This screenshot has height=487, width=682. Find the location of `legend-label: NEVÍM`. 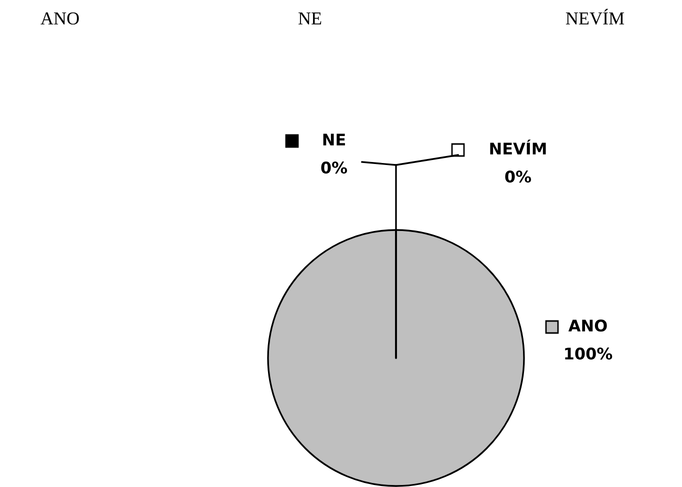

legend-label: NEVÍM is located at coordinates (518, 147).